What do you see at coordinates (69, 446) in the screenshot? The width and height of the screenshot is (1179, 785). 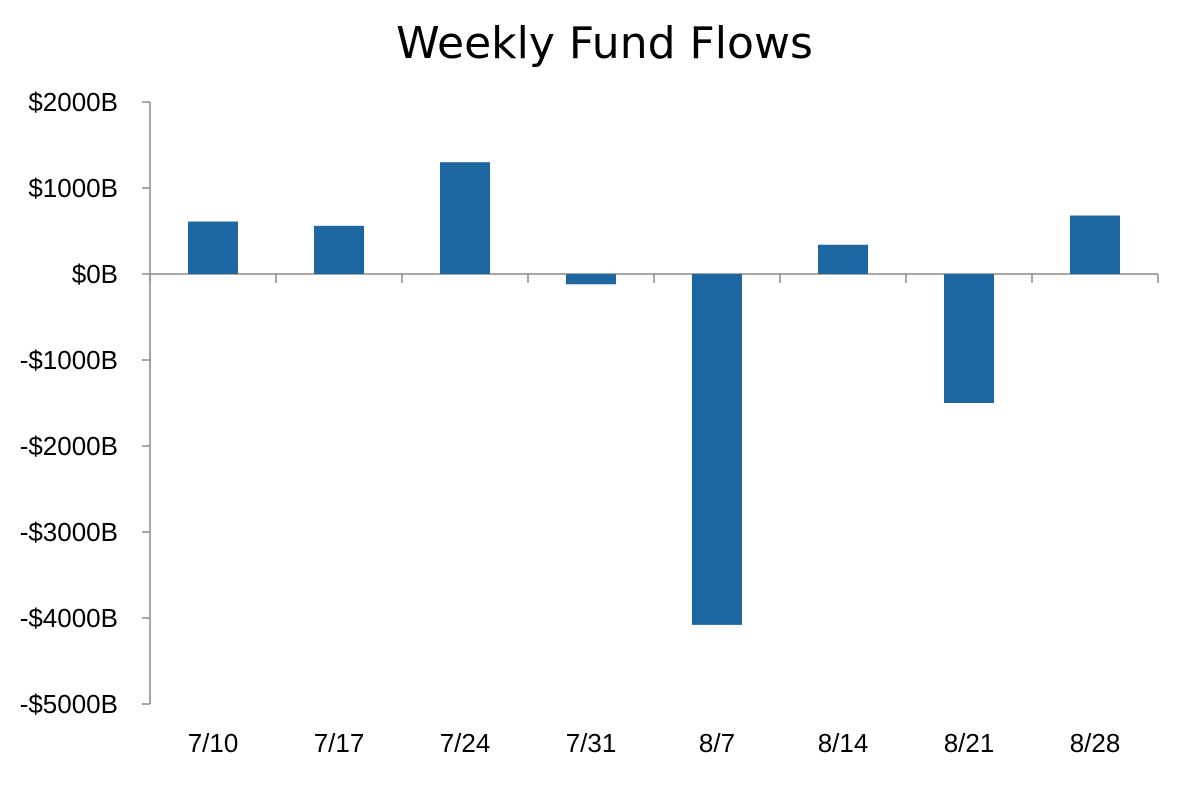 I see `y-tick-label: -$2000B` at bounding box center [69, 446].